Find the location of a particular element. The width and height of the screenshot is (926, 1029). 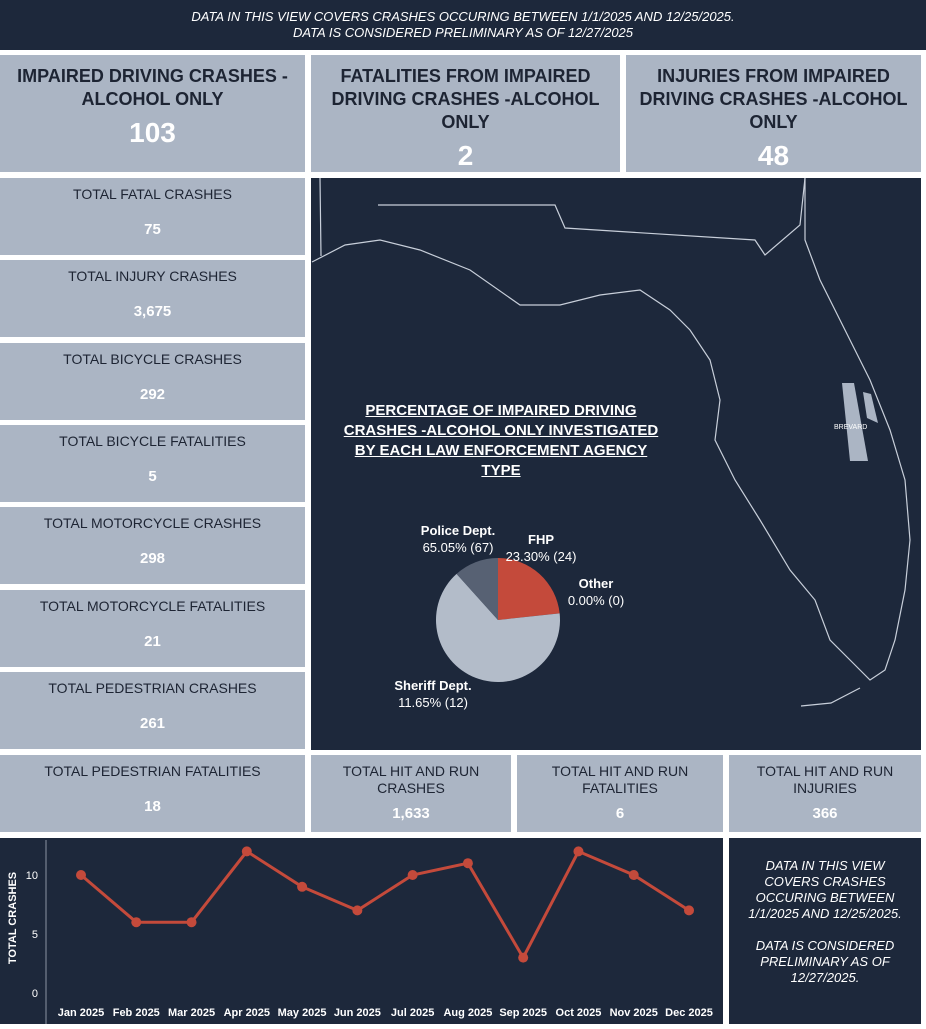

x-tick-label: Aug 2025 is located at coordinates (467, 1013).